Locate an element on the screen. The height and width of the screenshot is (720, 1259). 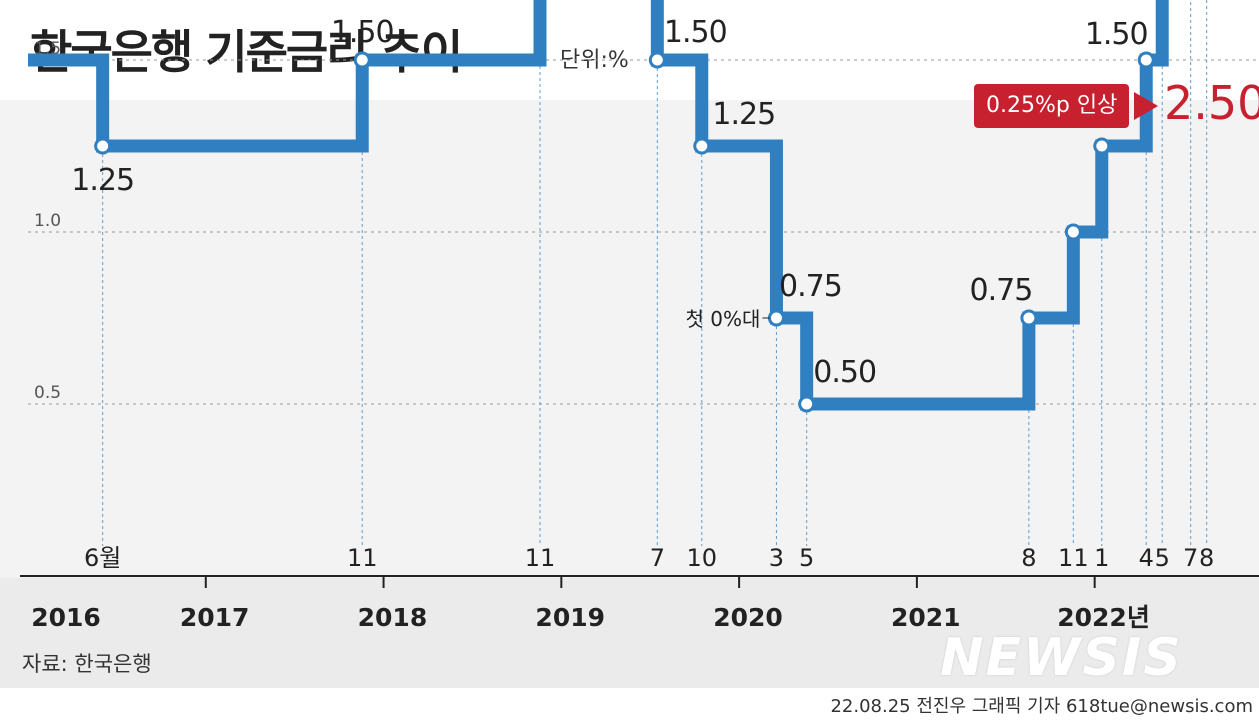
y-tick-label: 1.0 is located at coordinates (47, 221).